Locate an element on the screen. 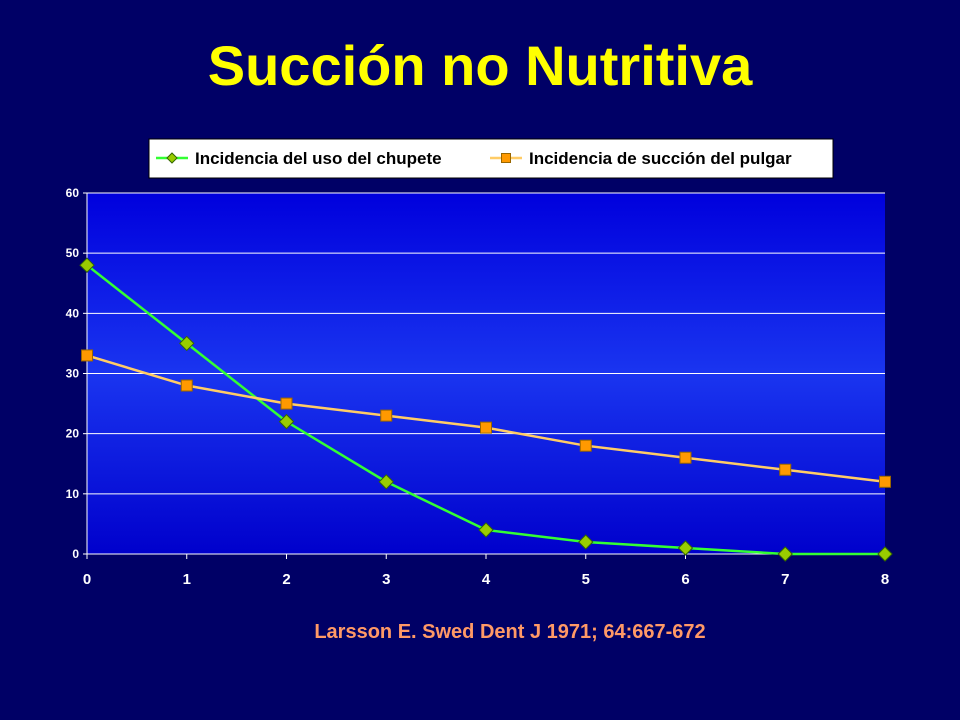 This screenshot has height=720, width=960. x-tick-label: 6 is located at coordinates (685, 579).